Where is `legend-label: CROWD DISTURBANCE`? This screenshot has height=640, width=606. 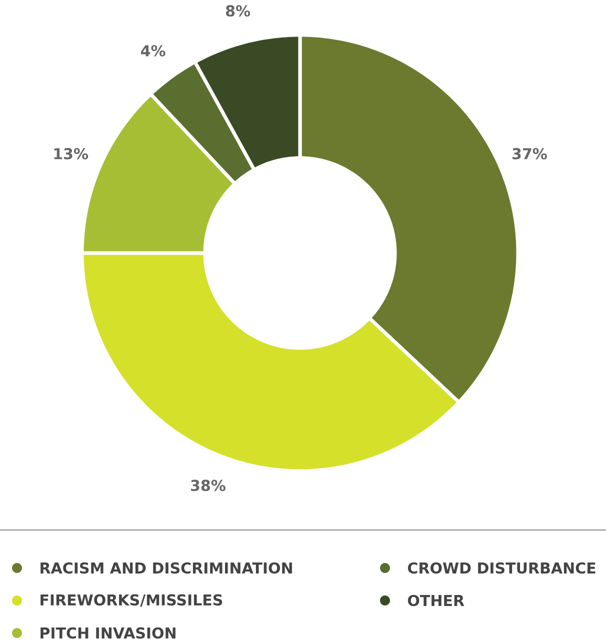
legend-label: CROWD DISTURBANCE is located at coordinates (502, 568).